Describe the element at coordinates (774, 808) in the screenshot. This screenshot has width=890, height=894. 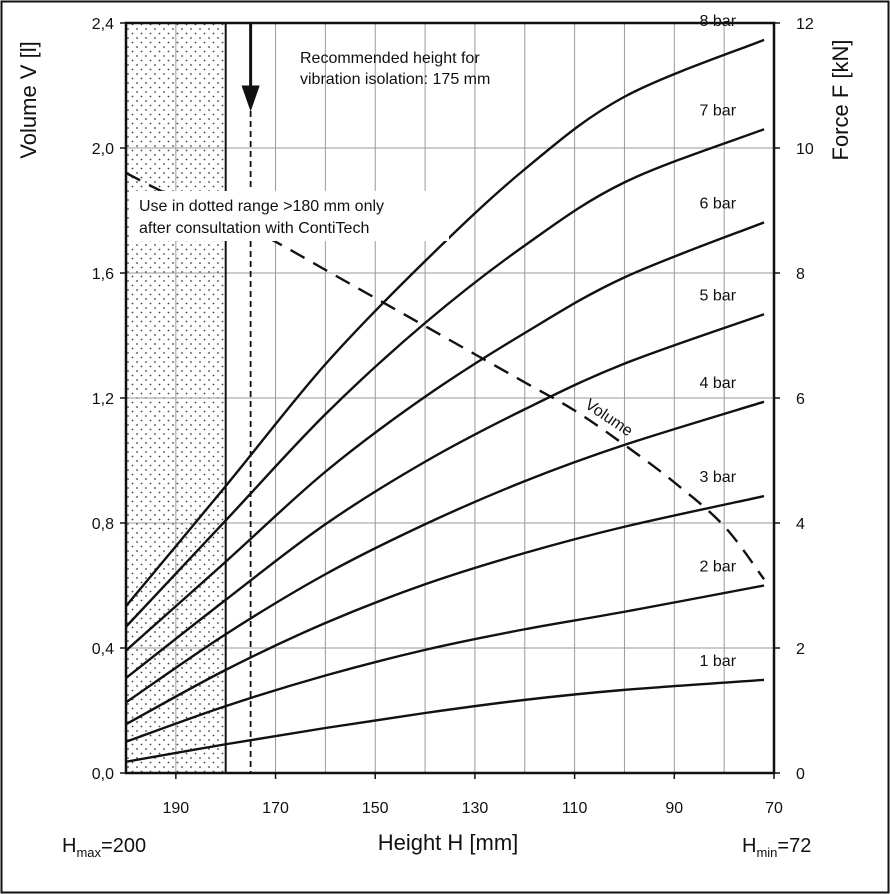
I see `x-tick-label: 70` at that location.